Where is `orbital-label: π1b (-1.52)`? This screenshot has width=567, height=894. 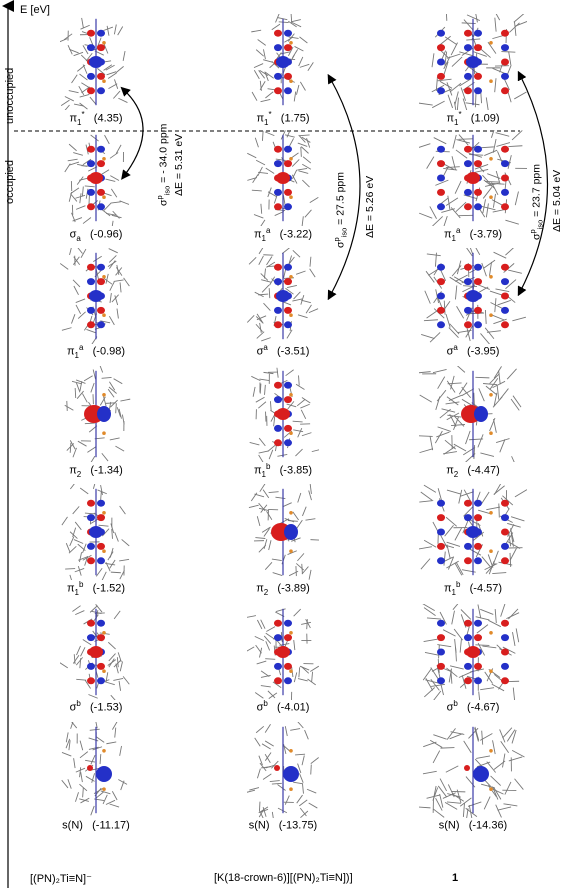 orbital-label: π1b (-1.52) is located at coordinates (96, 588).